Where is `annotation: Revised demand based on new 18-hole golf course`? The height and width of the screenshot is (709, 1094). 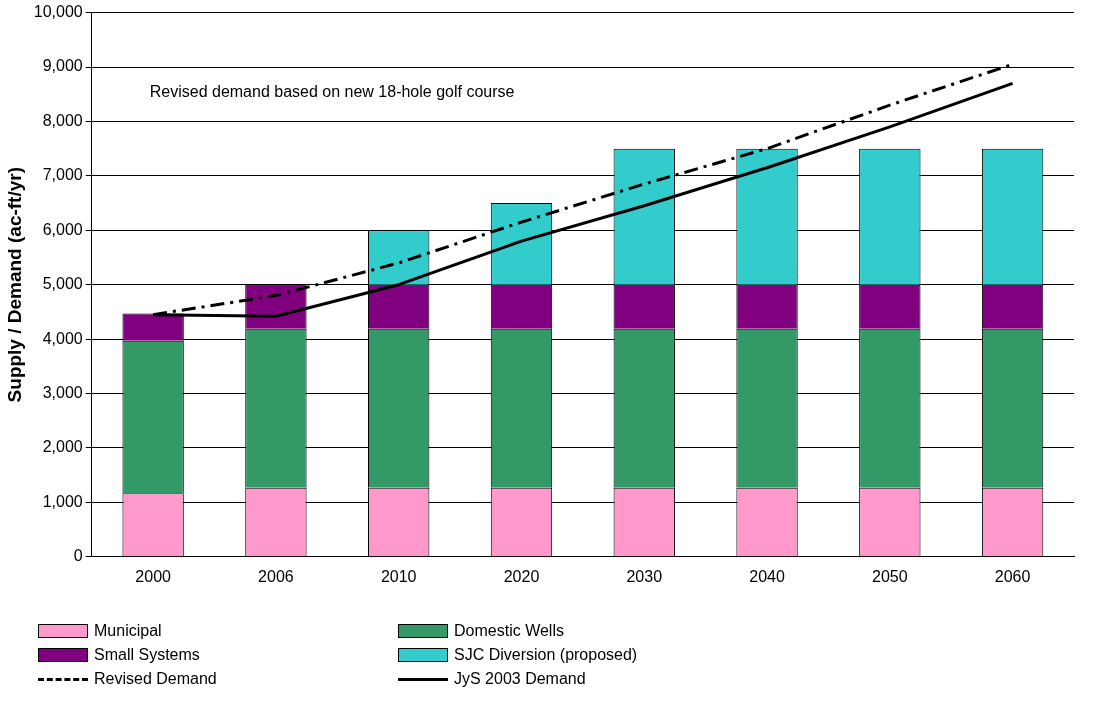 annotation: Revised demand based on new 18-hole golf course is located at coordinates (332, 92).